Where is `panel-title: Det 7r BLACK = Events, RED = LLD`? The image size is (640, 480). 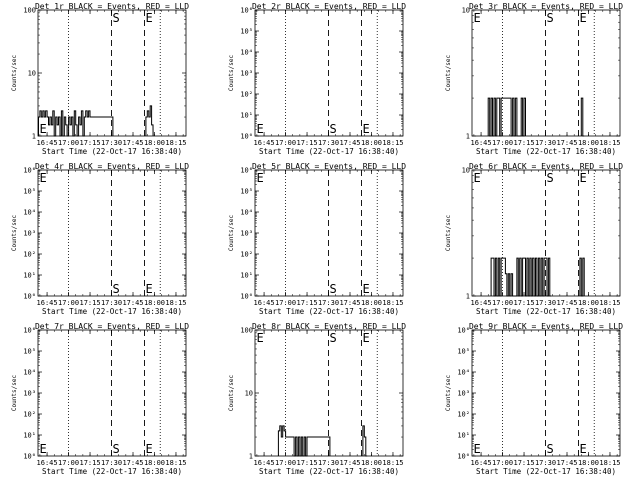 panel-title: Det 7r BLACK = Events, RED = LLD is located at coordinates (112, 326).